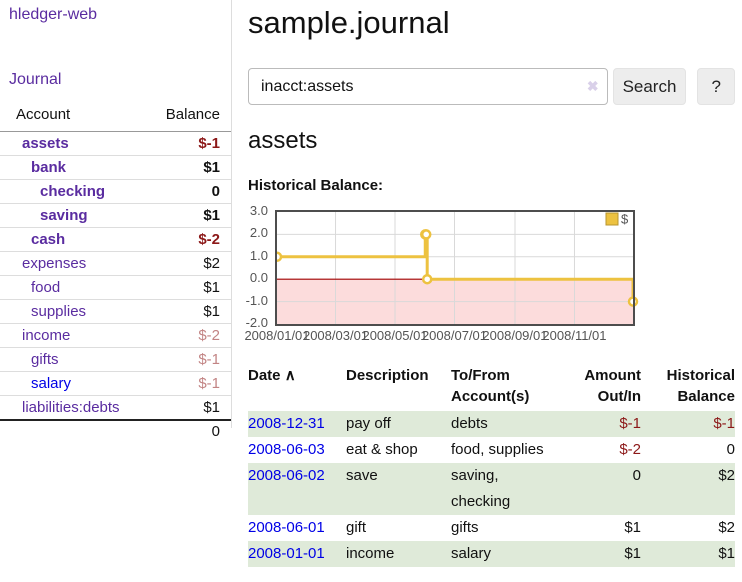 The height and width of the screenshot is (582, 742). I want to click on account-row: liabilities:debts $1, so click(115, 407).